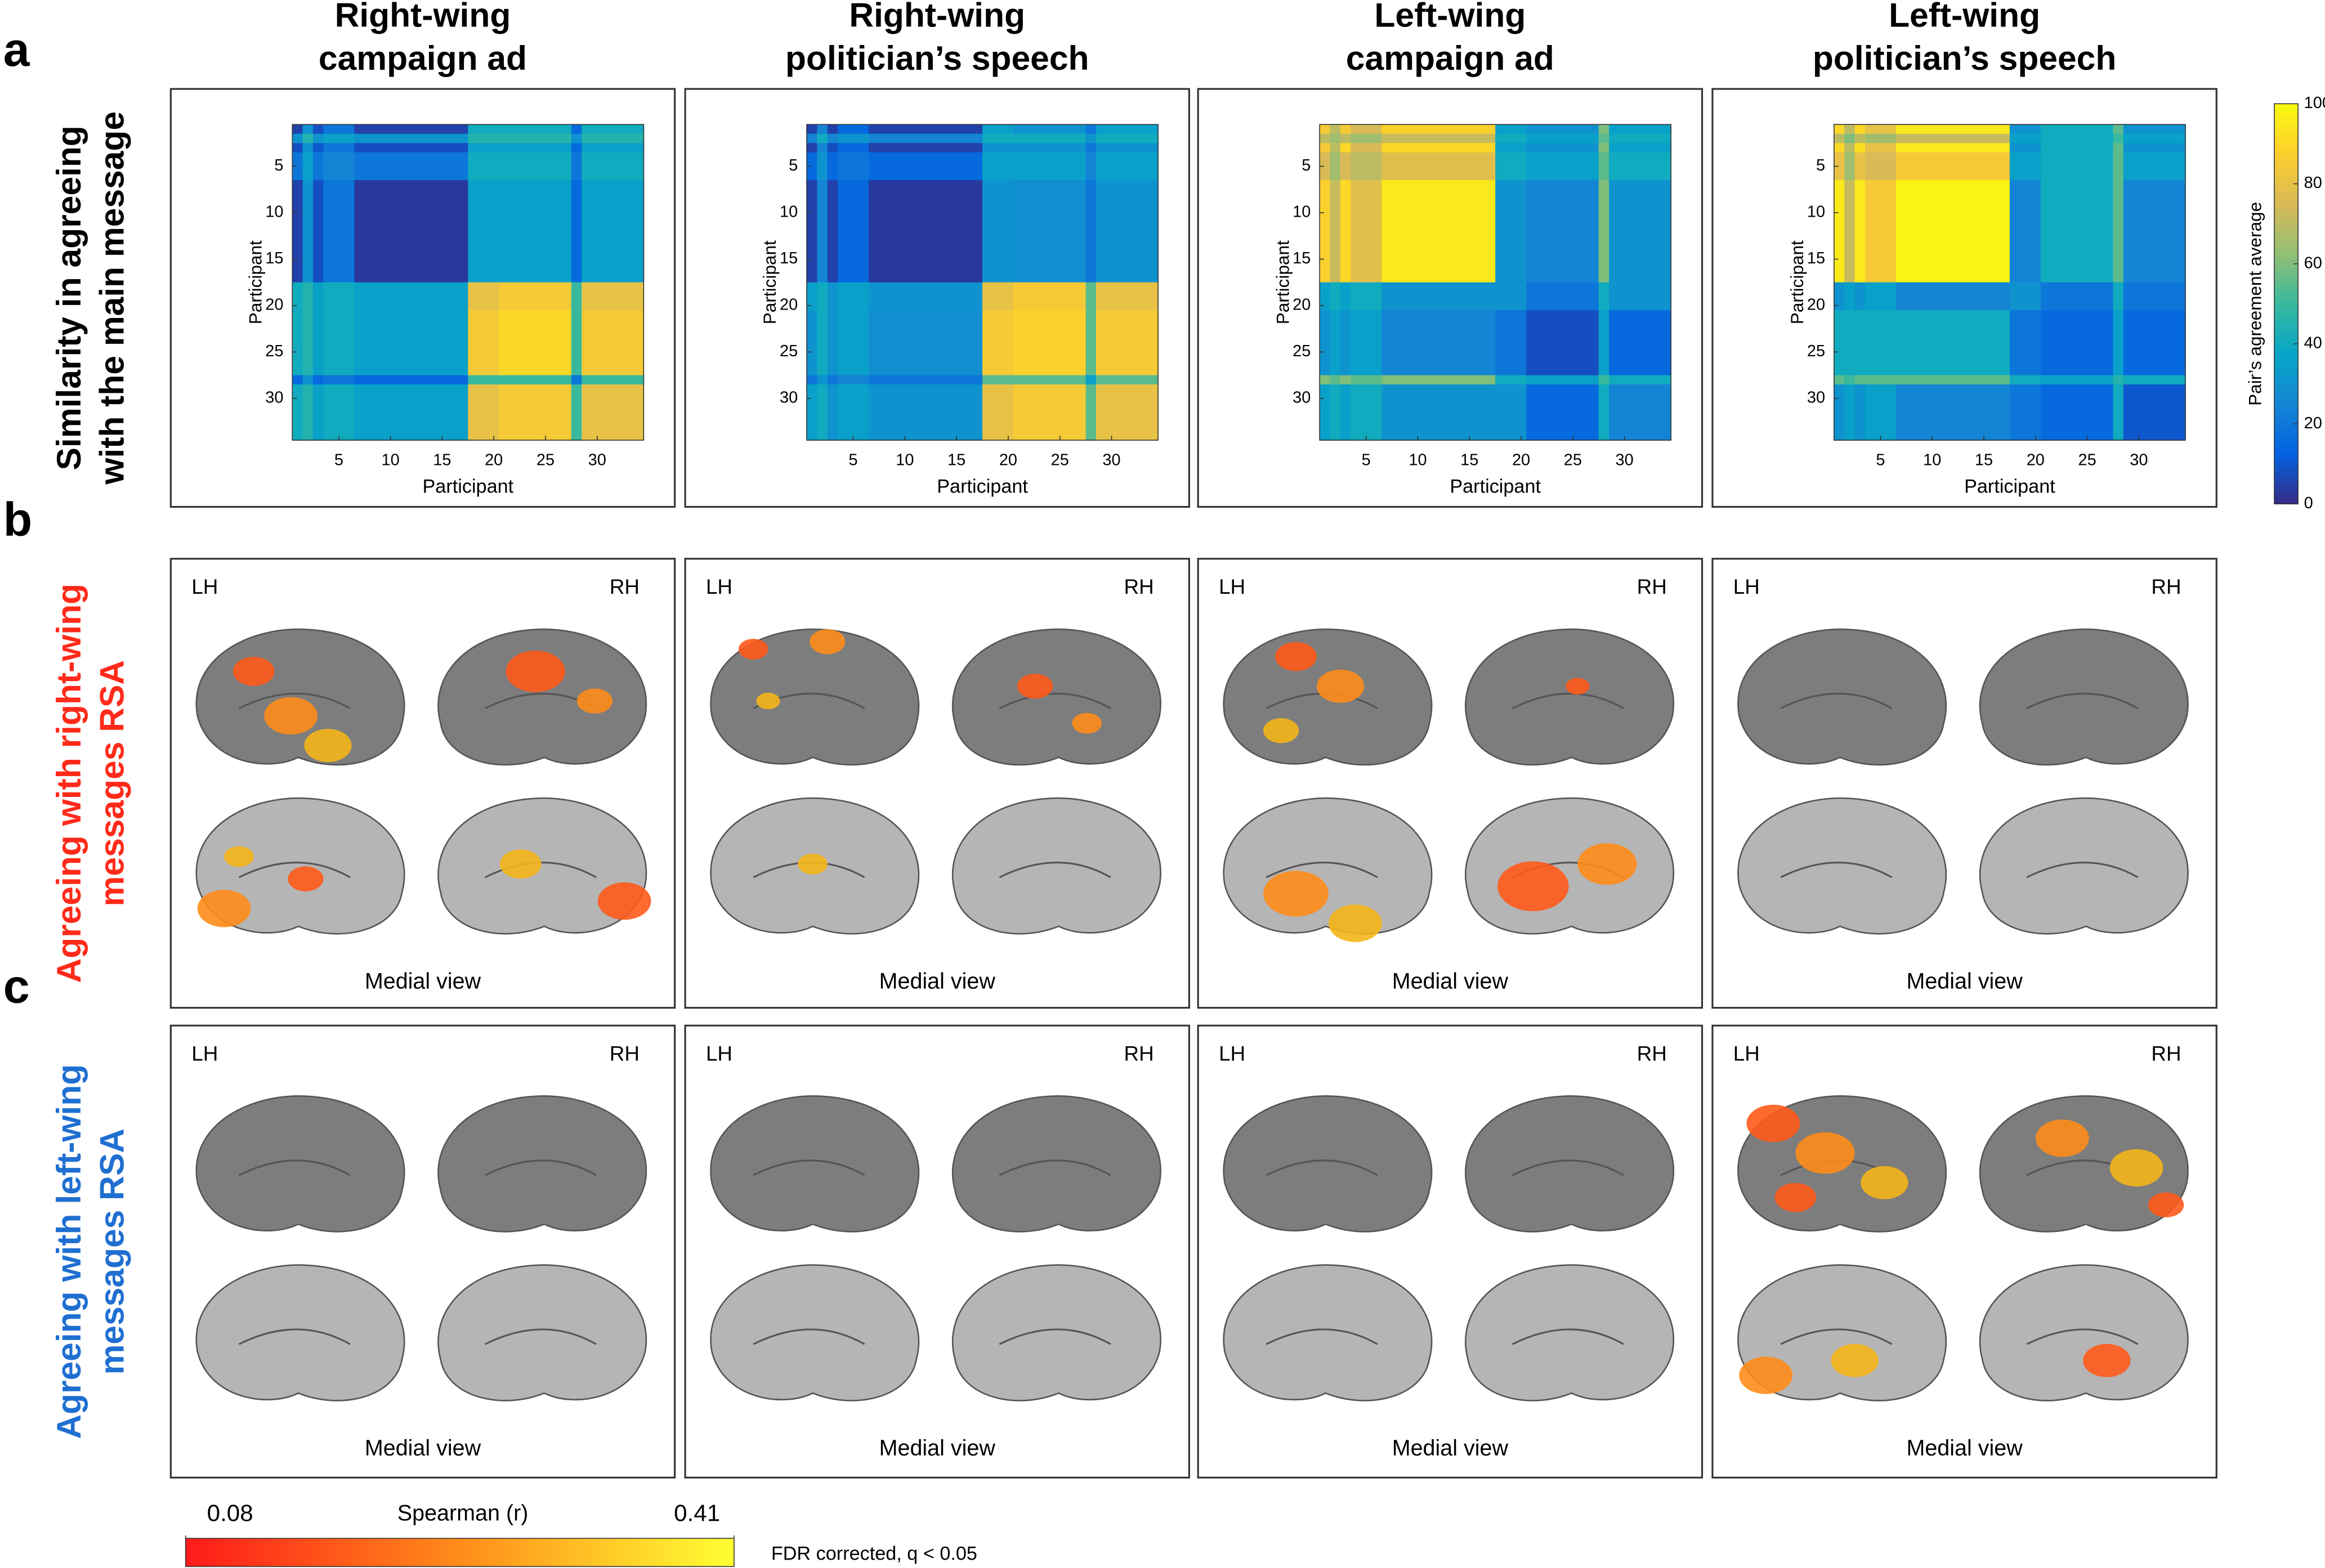  Describe the element at coordinates (793, 165) in the screenshot. I see `y-tick-label: 5` at that location.